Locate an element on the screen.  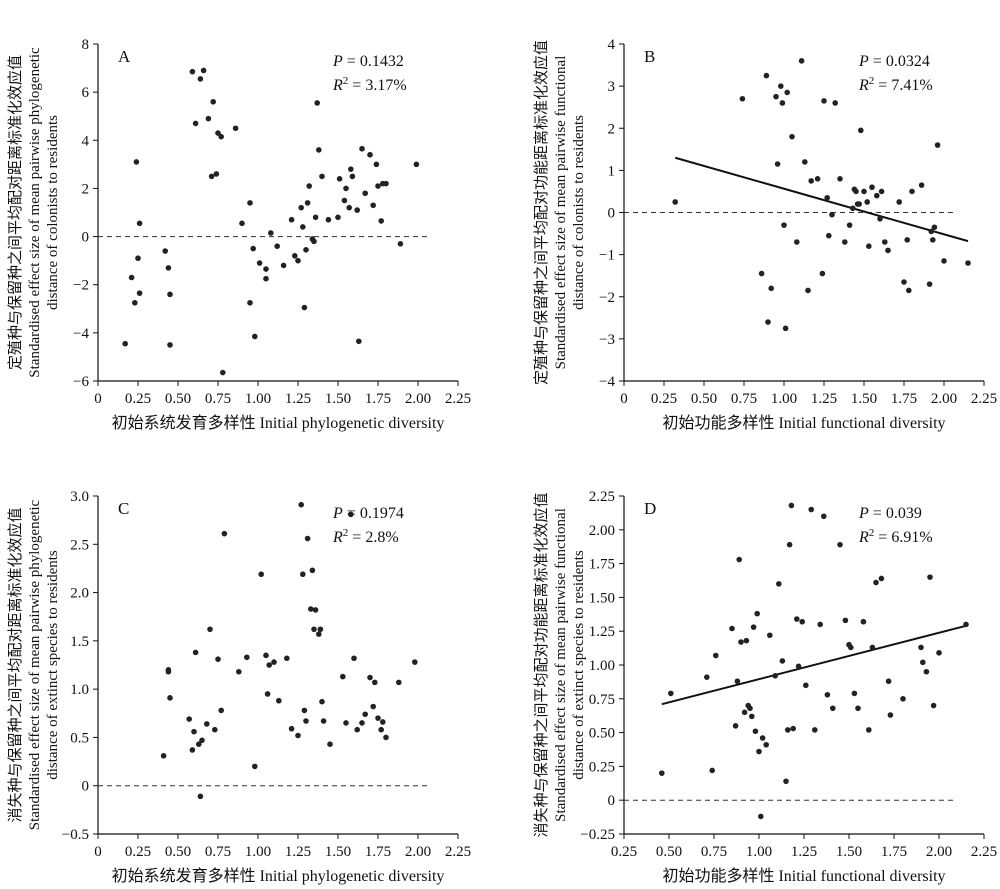
r2-text: R2 = 3.17% is located at coordinates (369, 84).